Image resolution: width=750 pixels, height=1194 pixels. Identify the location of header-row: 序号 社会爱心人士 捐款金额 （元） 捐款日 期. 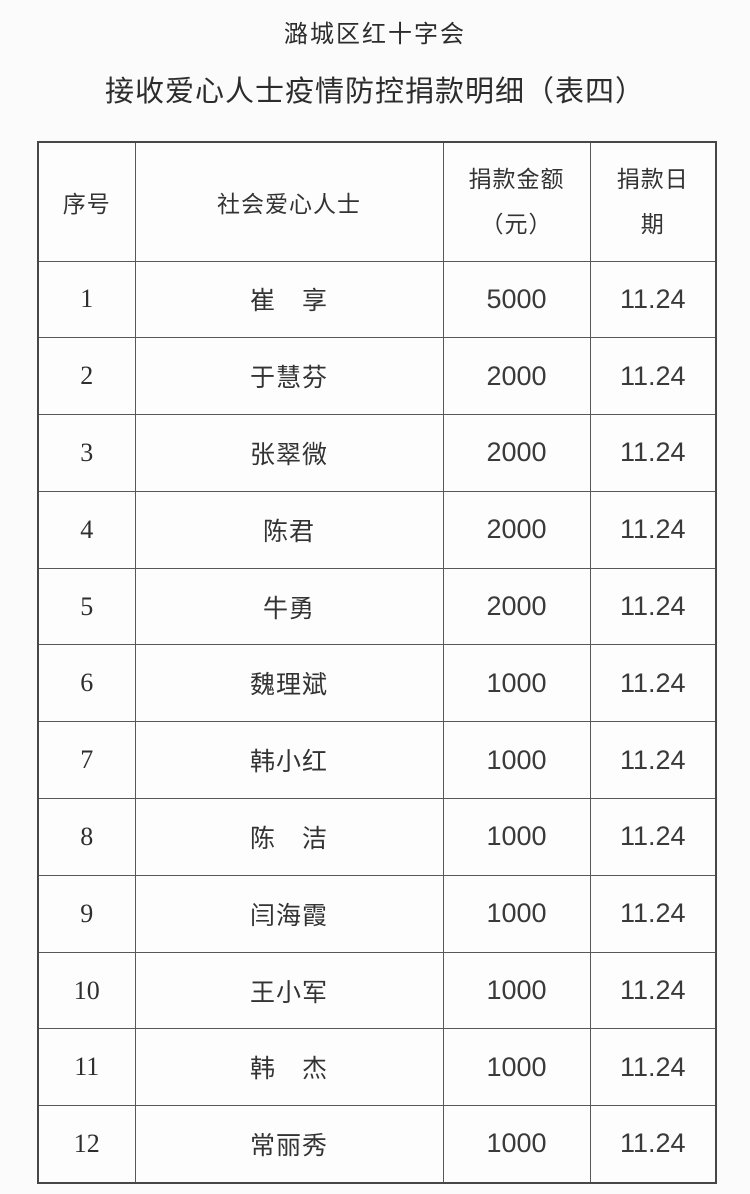
(377, 201).